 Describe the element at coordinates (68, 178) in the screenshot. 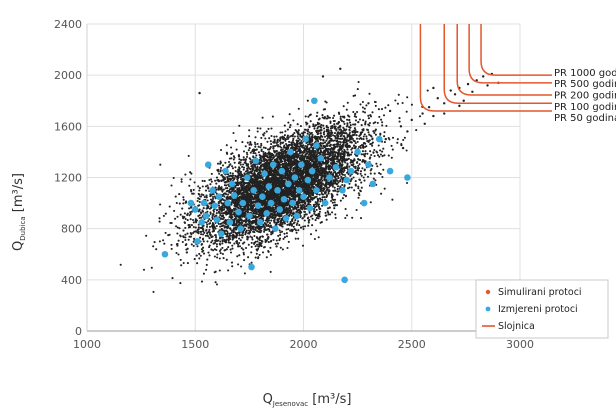

I see `y-tick-label: 1200` at that location.